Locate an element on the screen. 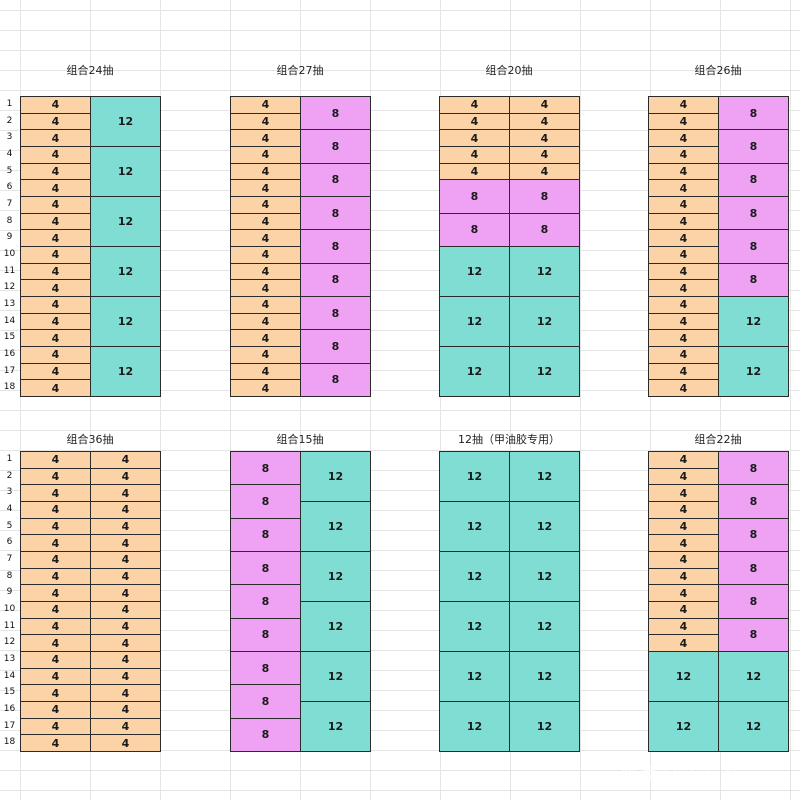  block-title: 组合27抽 is located at coordinates (300, 70).